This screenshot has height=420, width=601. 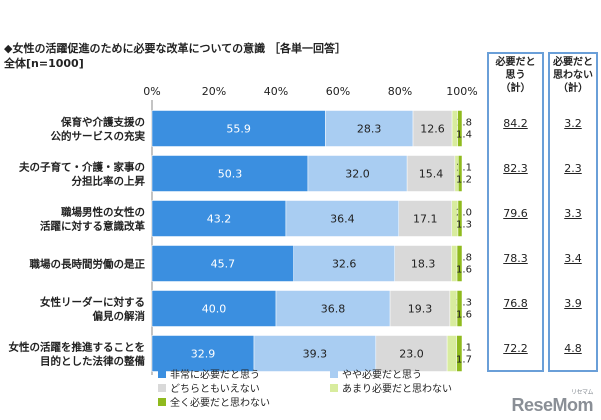 I want to click on x-tick-label: 100%, so click(x=461, y=91).